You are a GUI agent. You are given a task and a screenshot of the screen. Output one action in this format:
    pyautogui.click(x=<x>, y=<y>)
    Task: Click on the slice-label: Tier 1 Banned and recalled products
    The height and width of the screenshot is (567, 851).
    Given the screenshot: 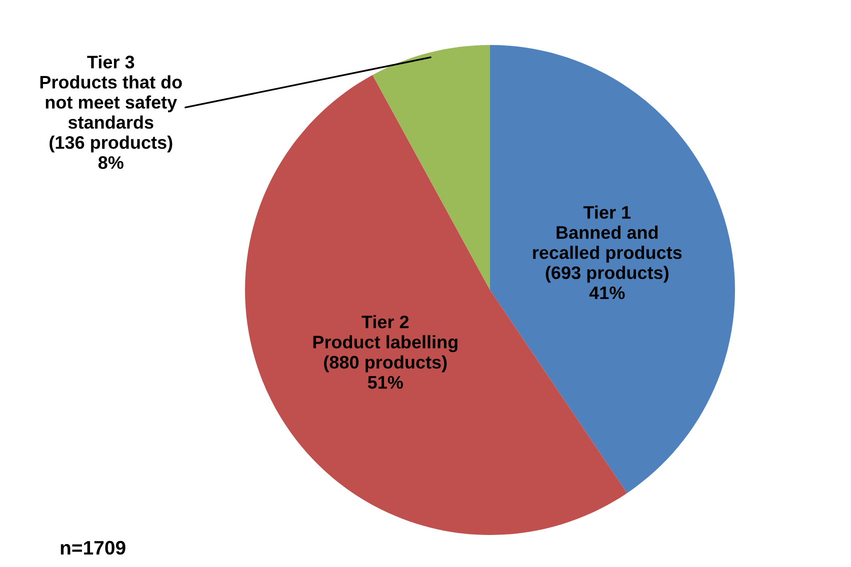 What is the action you would take?
    pyautogui.click(x=607, y=234)
    